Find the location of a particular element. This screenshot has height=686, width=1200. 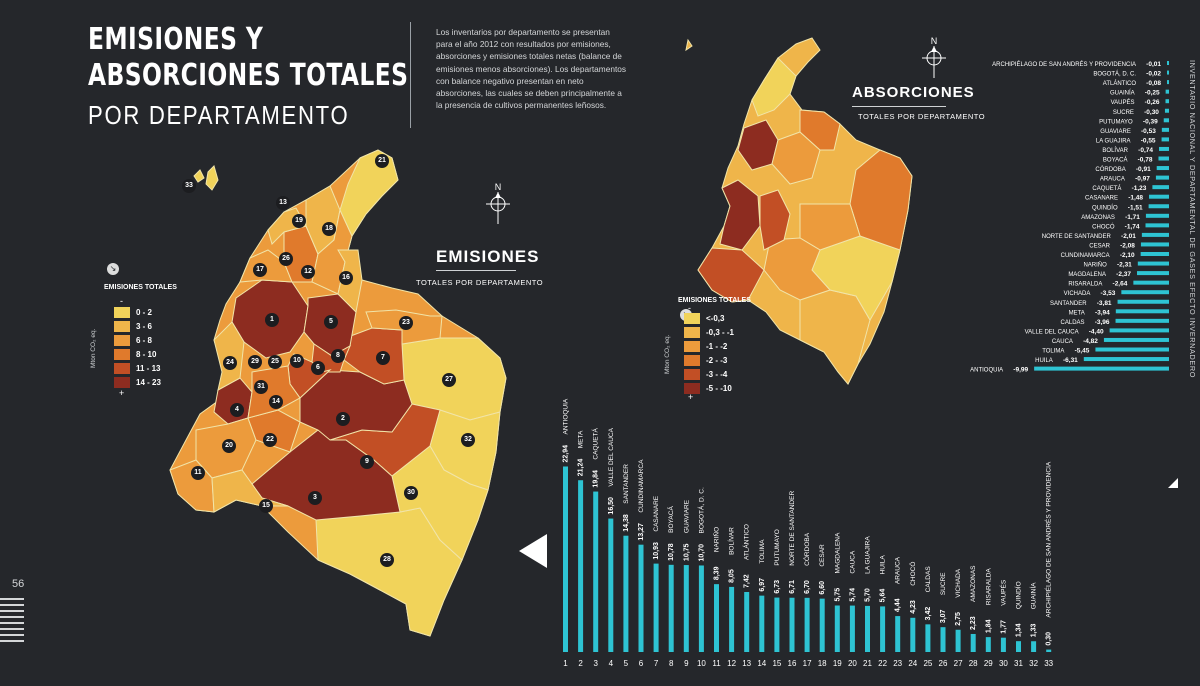

bar-value-label: -3,81 is located at coordinates (1104, 303).